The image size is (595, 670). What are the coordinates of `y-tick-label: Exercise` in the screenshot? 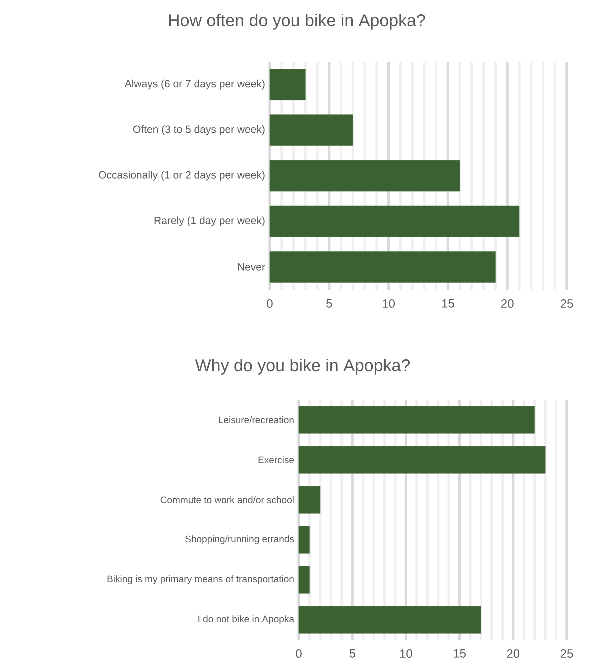 It's located at (276, 460).